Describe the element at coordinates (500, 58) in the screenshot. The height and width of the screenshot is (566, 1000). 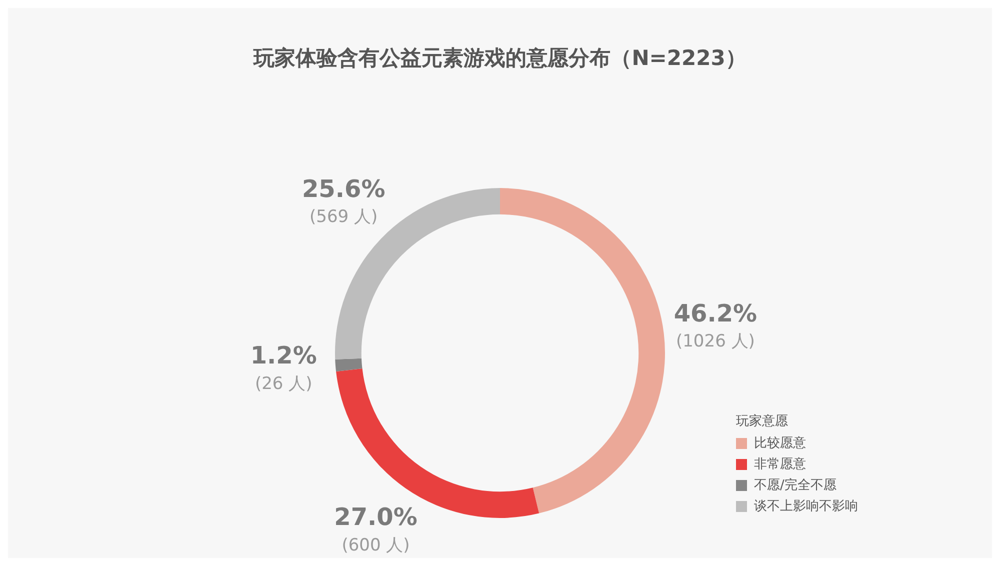
I see `chart-title: 玩家体验含有公益元素游戏的意愿分布（N=2223）` at that location.